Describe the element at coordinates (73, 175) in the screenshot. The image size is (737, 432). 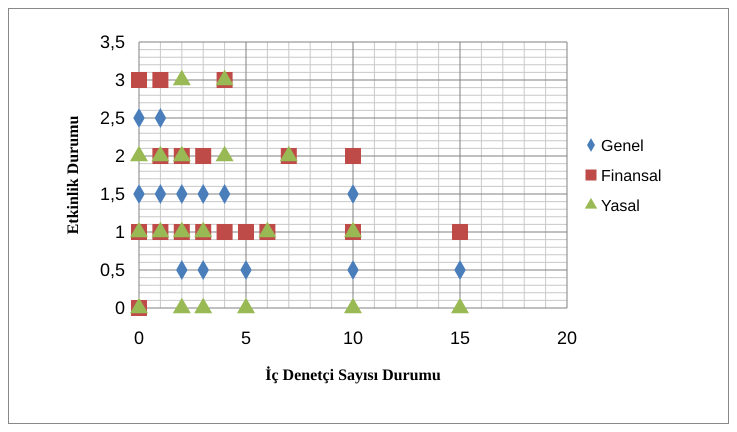
I see `y-axis-title: Etkinlik Durumu` at that location.